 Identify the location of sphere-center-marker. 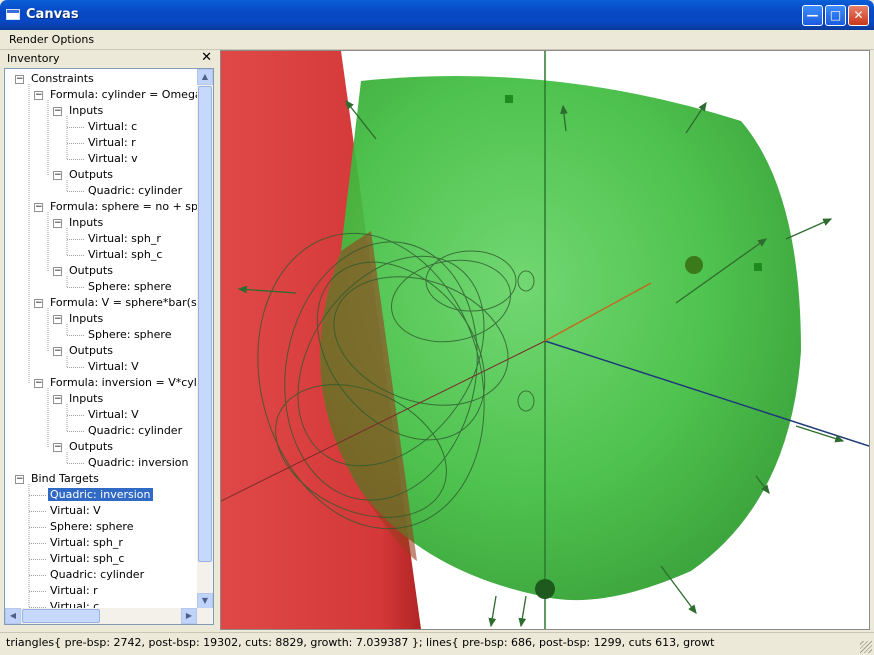
(694, 265).